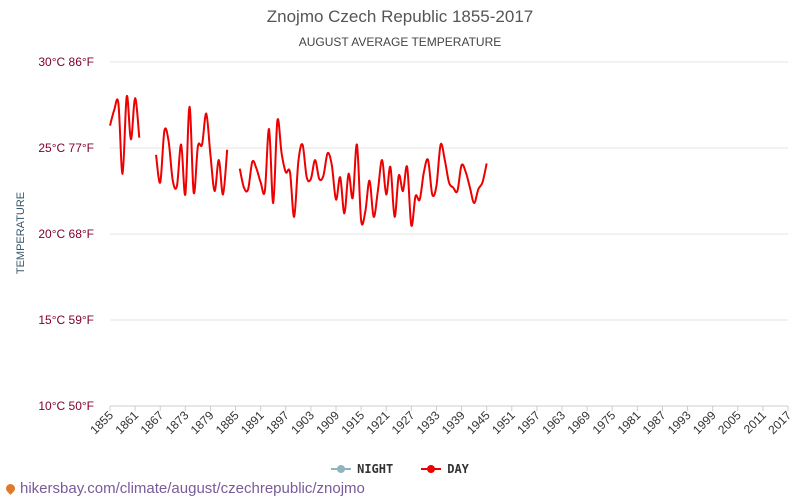 This screenshot has height=500, width=800. Describe the element at coordinates (428, 422) in the screenshot. I see `x-tick-label: 1933` at that location.